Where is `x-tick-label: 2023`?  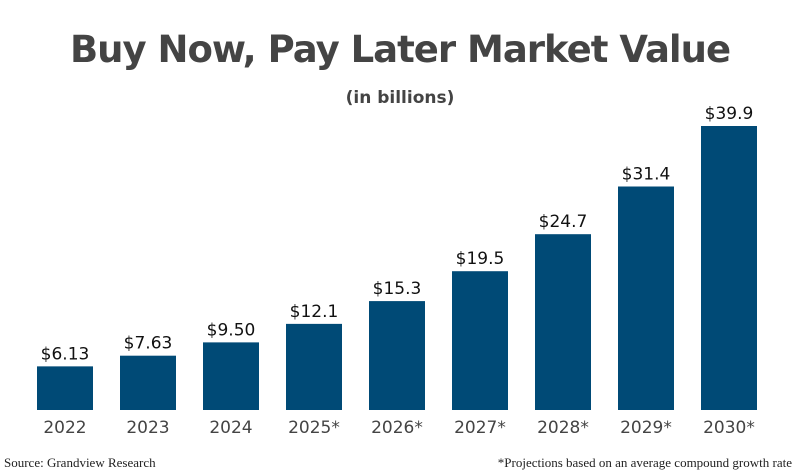 x-tick-label: 2023 is located at coordinates (147, 428).